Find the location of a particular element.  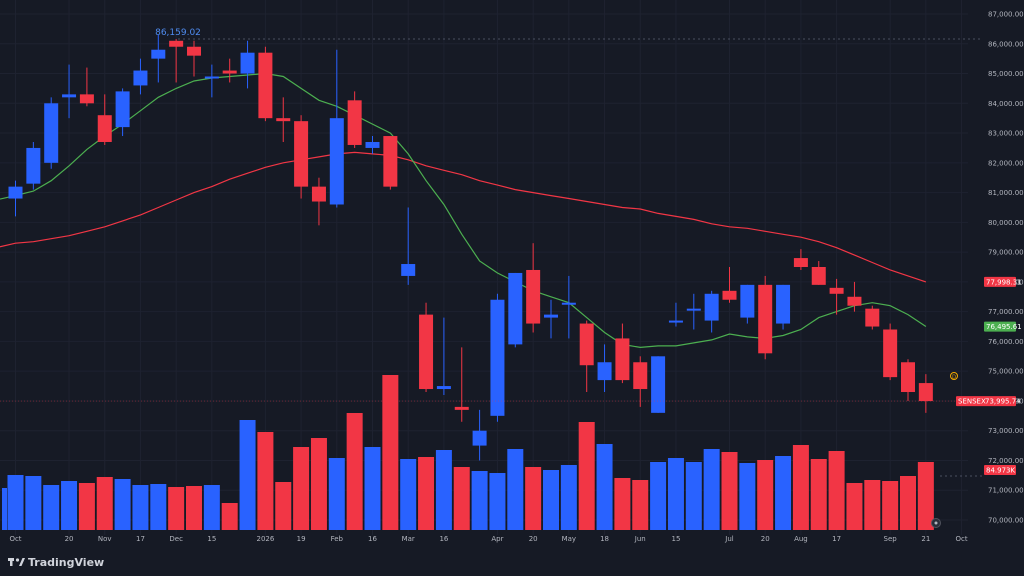

dividend-marker-letter: D is located at coordinates (954, 378).